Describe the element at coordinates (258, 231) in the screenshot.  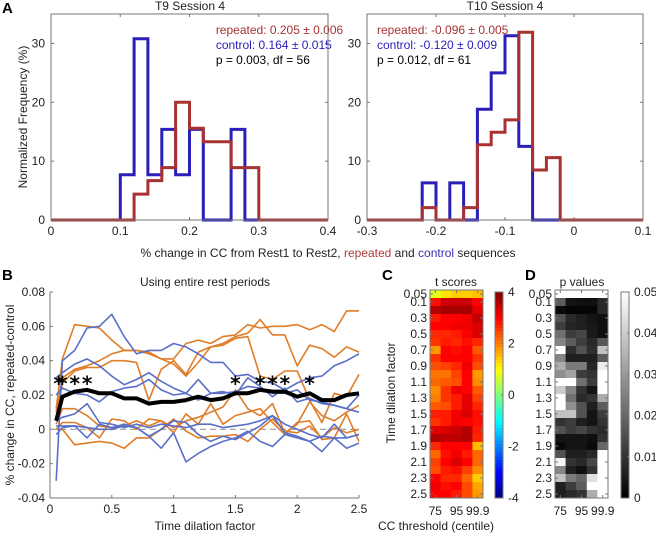
I see `x-tick-label: 0.3` at that location.